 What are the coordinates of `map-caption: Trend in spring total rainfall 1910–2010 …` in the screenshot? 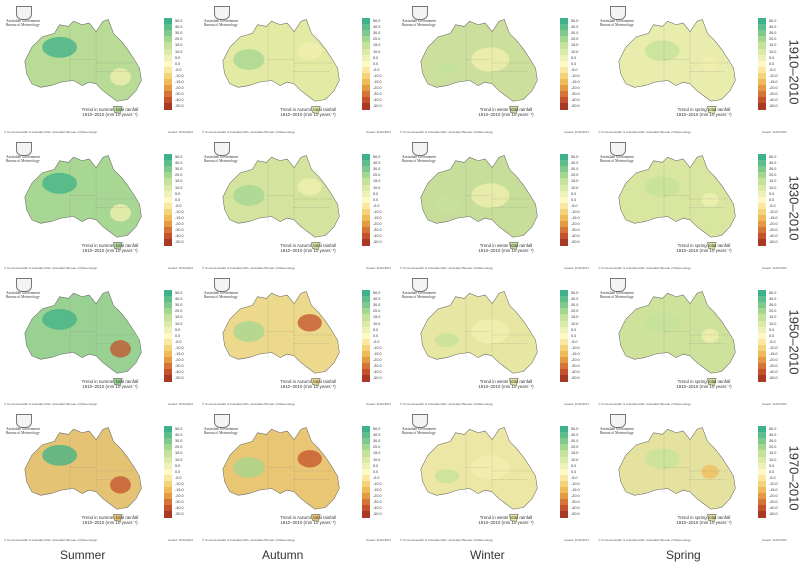 It's located at (704, 384).